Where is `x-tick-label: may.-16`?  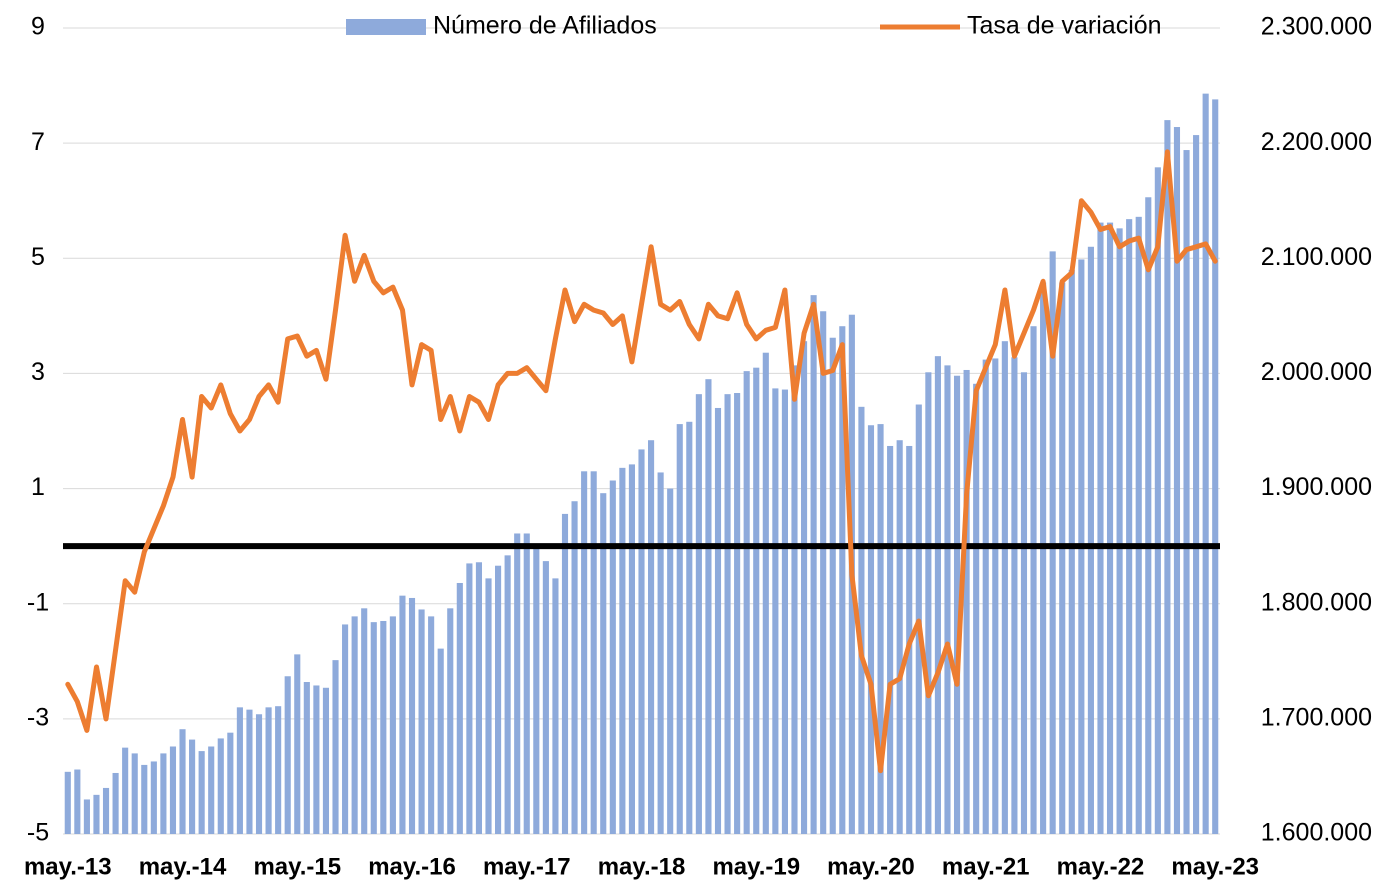
x-tick-label: may.-16 is located at coordinates (412, 866).